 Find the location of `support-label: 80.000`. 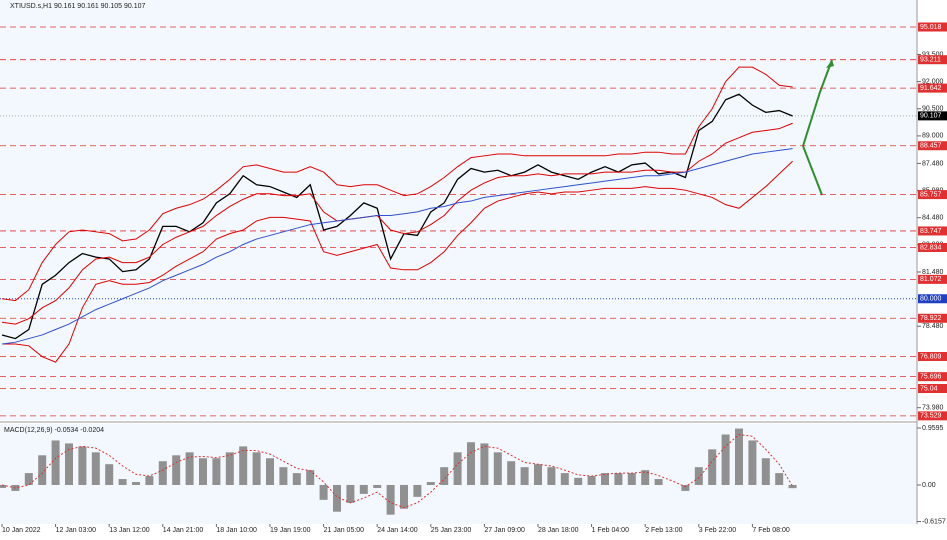

support-label: 80.000 is located at coordinates (931, 299).